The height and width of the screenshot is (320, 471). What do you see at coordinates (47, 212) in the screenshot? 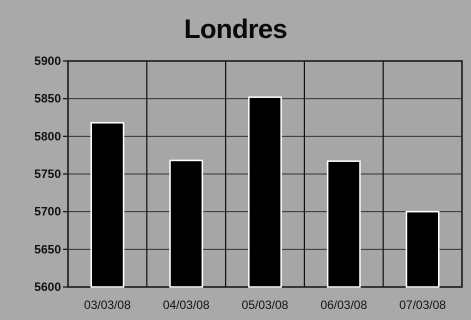
I see `y-tick-label: 5700` at bounding box center [47, 212].